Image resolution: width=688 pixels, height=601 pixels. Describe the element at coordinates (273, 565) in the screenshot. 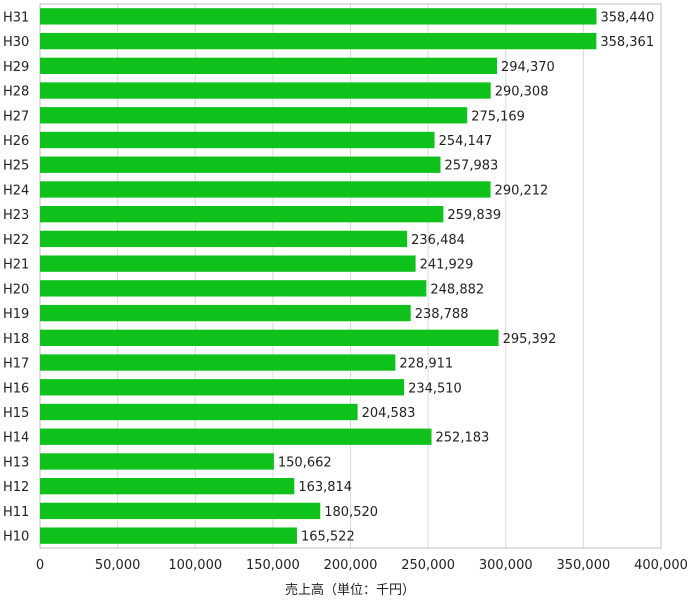

I see `x-tick-label: 150,000` at that location.